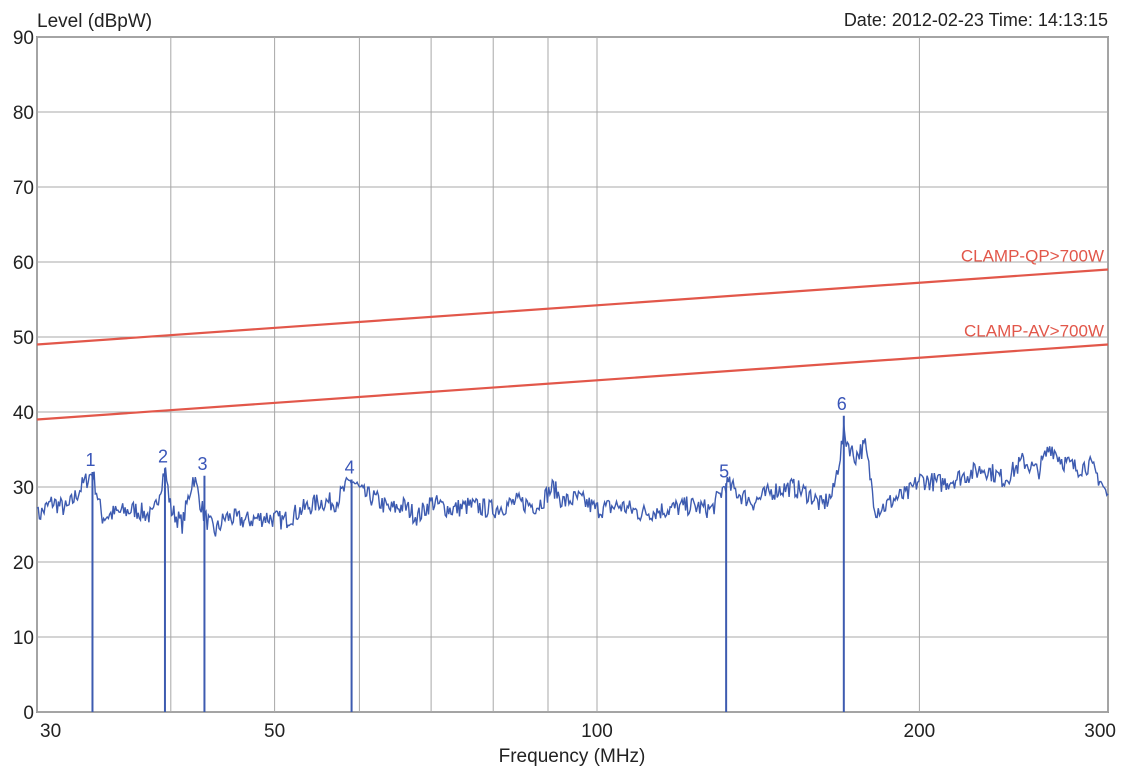 This screenshot has height=769, width=1140. I want to click on measurement-trace, so click(572, 480).